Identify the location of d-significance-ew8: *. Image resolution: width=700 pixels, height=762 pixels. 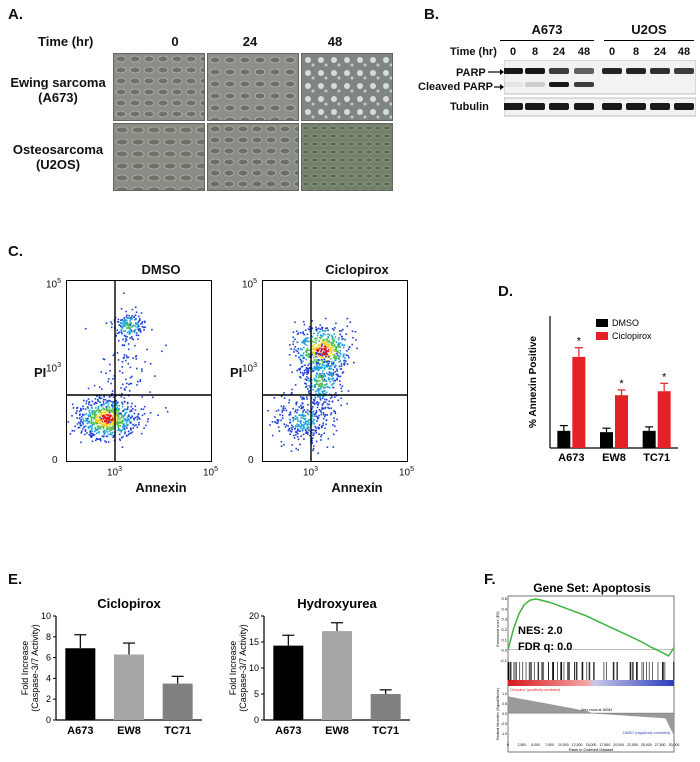
(621, 384).